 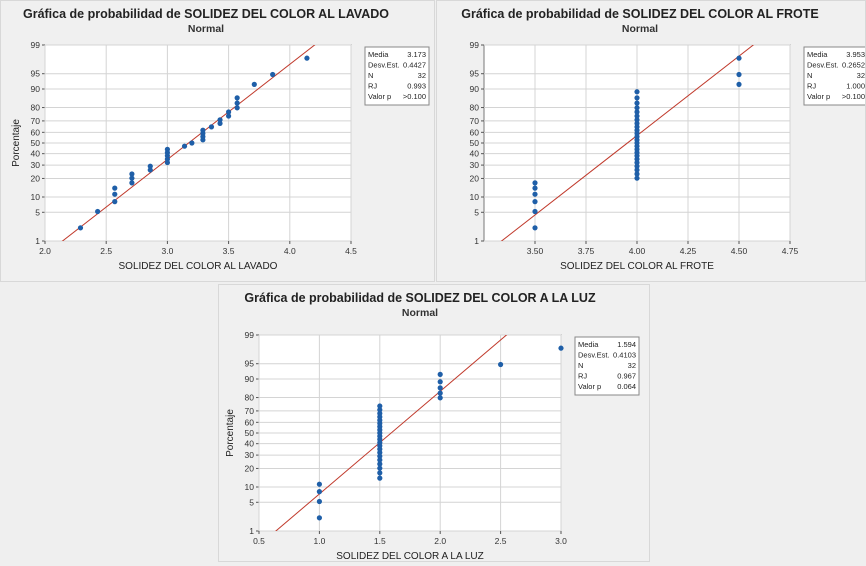 I want to click on x-tick-label: 4.00, so click(x=637, y=251).